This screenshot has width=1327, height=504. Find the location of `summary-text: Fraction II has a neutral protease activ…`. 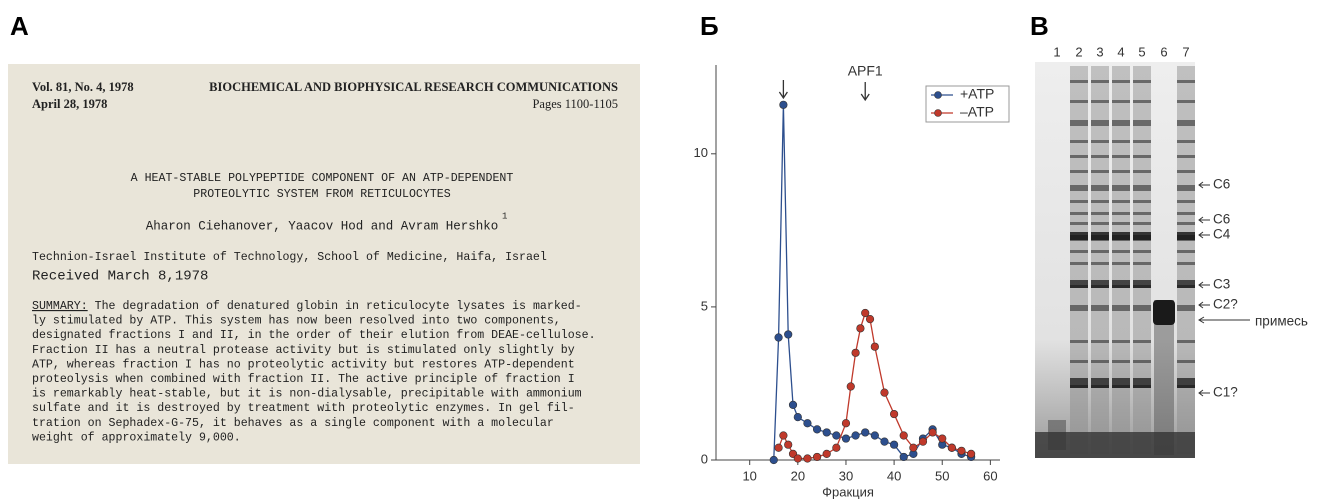

summary-text: Fraction II has a neutral protease activ… is located at coordinates (303, 350).